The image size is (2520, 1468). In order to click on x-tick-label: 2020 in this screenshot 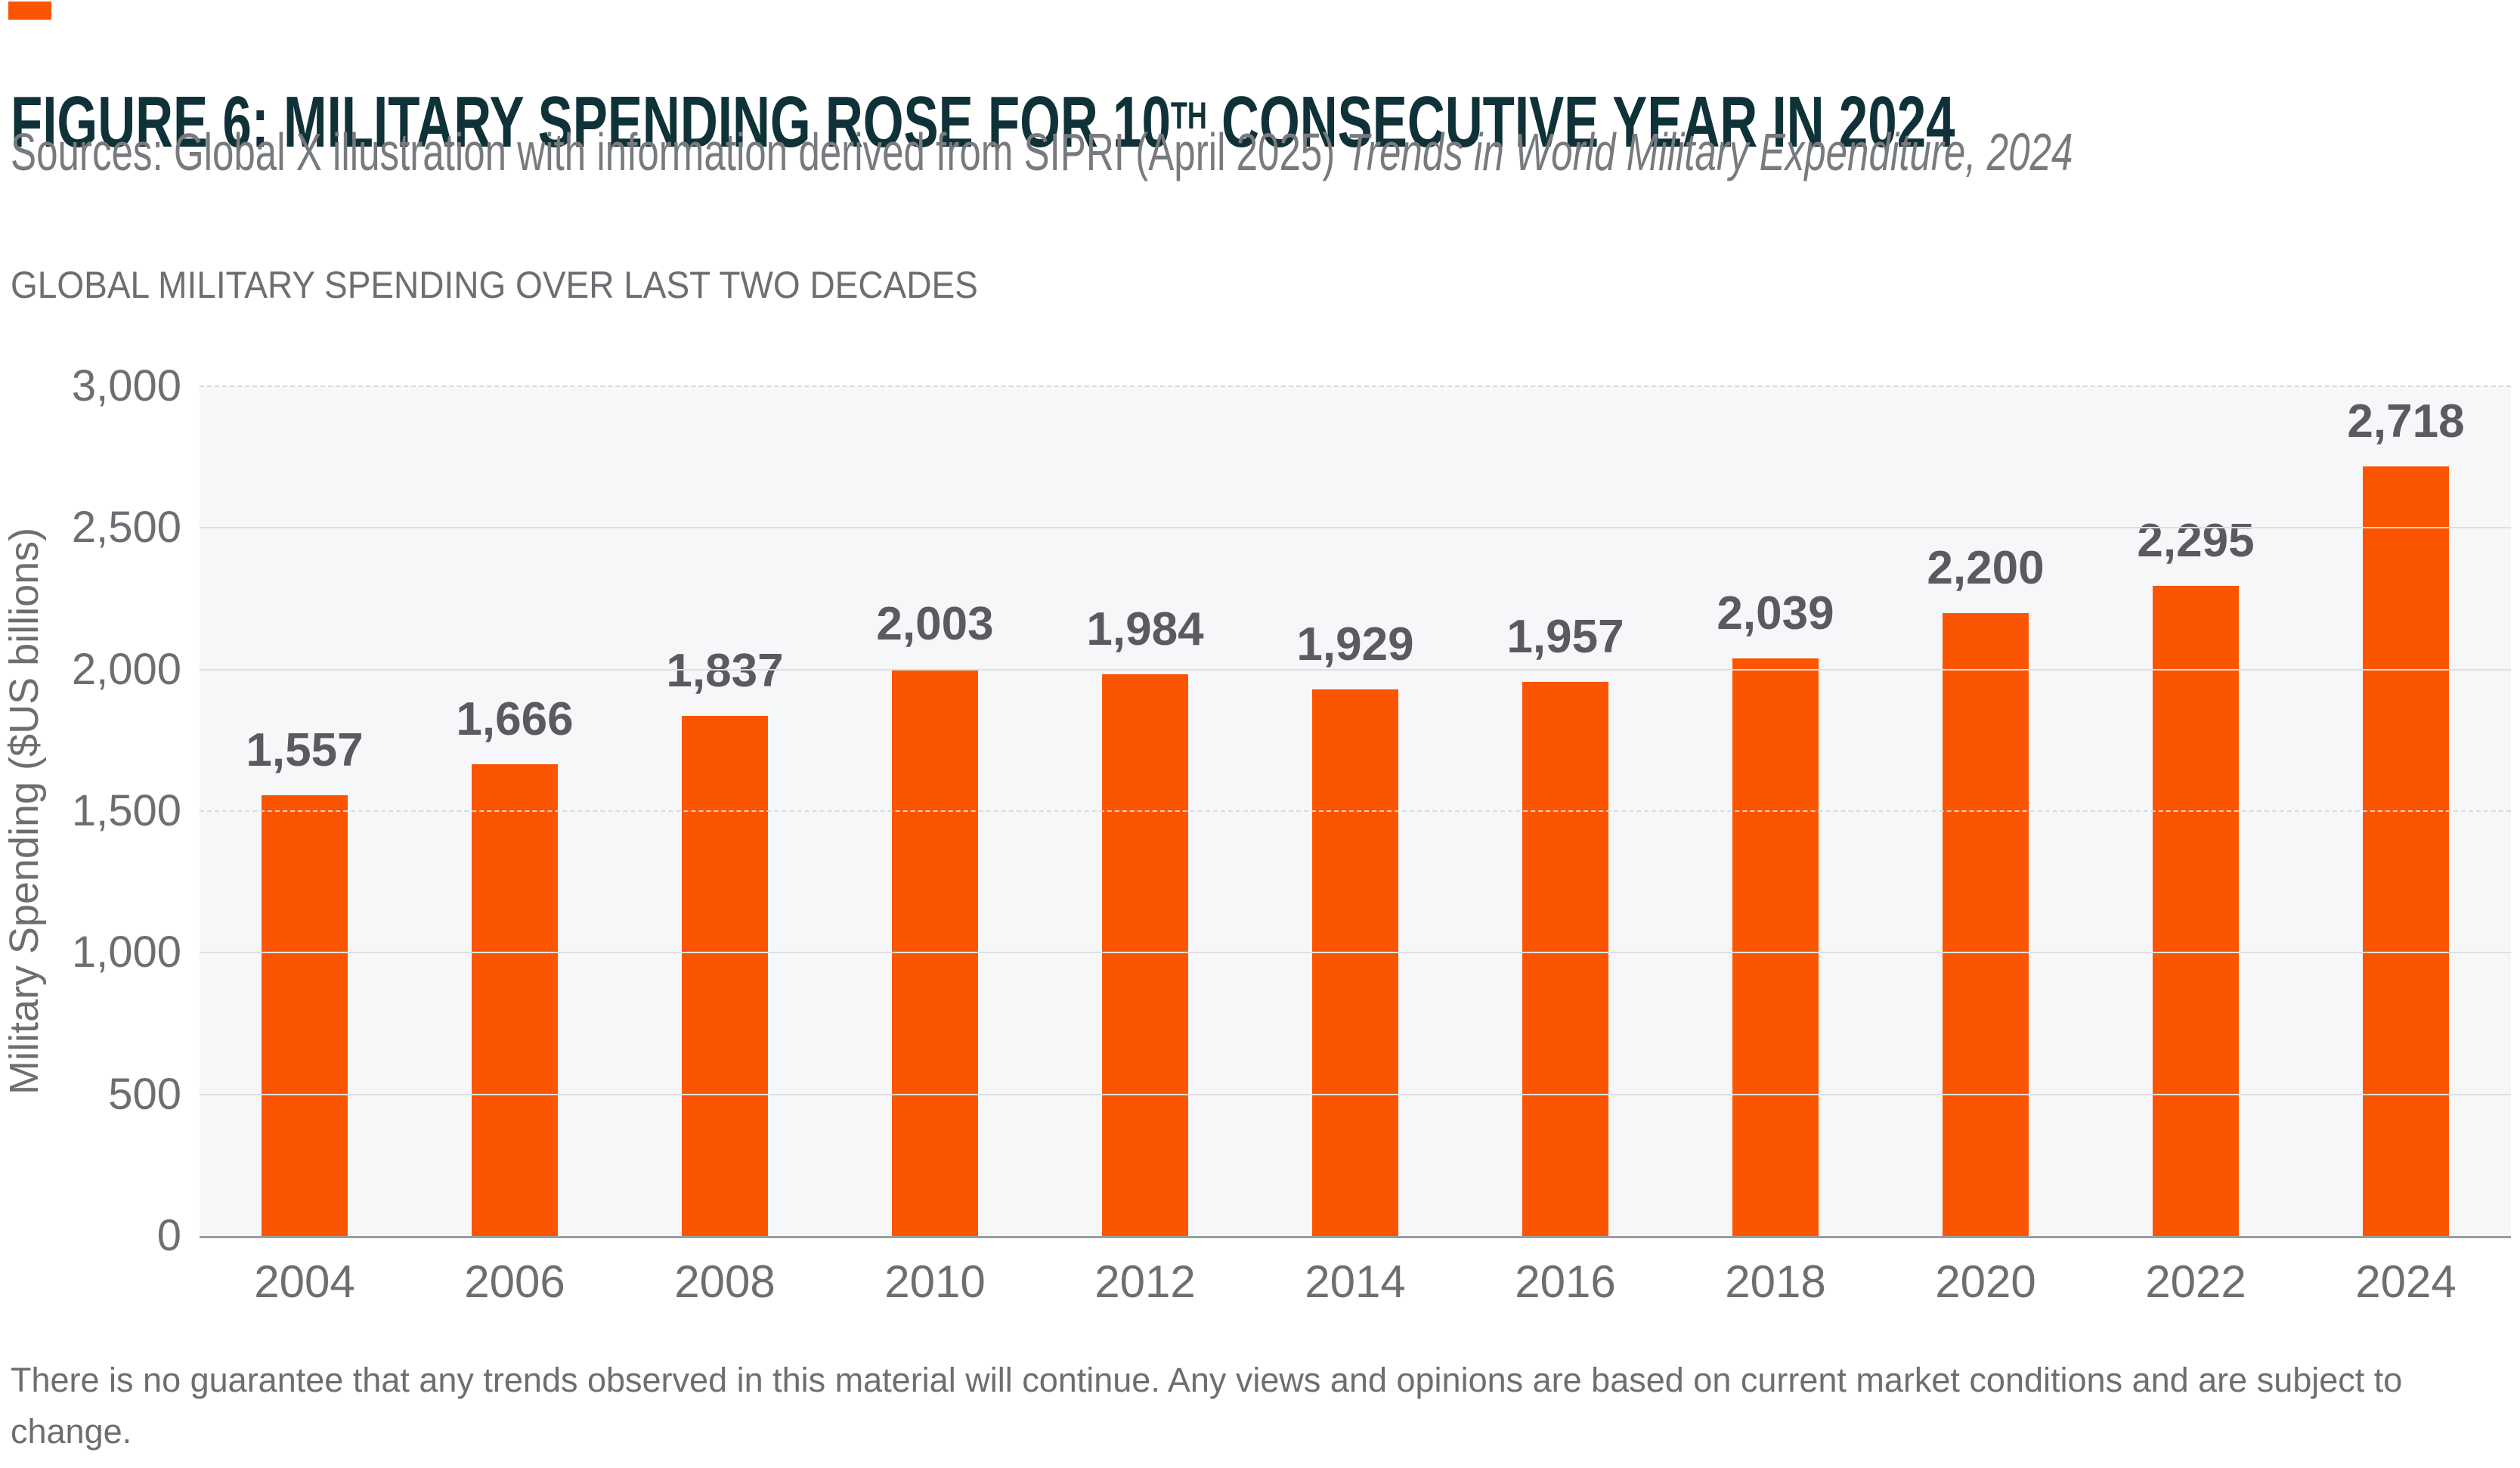, I will do `click(1985, 1281)`.